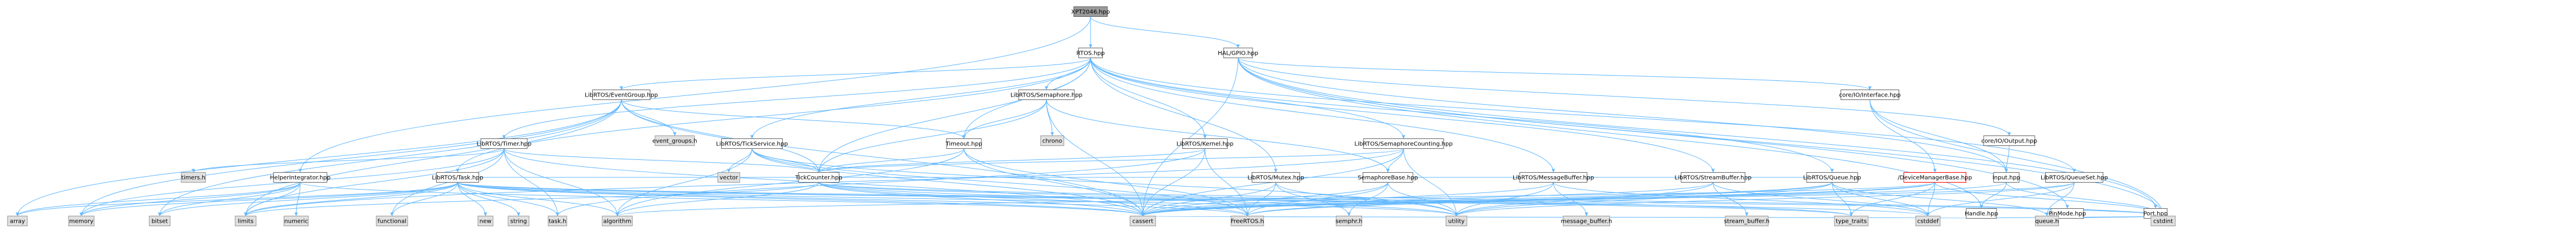 This screenshot has height=239, width=2576. Describe the element at coordinates (1880, 199) in the screenshot. I see `edge-queue-to-cstddef` at that location.